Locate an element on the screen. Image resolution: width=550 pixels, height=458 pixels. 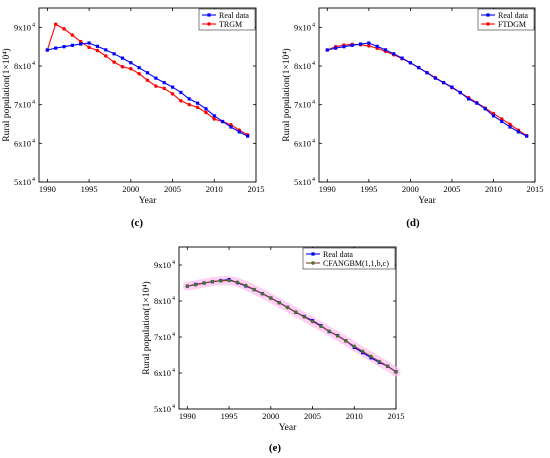
x-tick-label: 1995 is located at coordinates (229, 416).